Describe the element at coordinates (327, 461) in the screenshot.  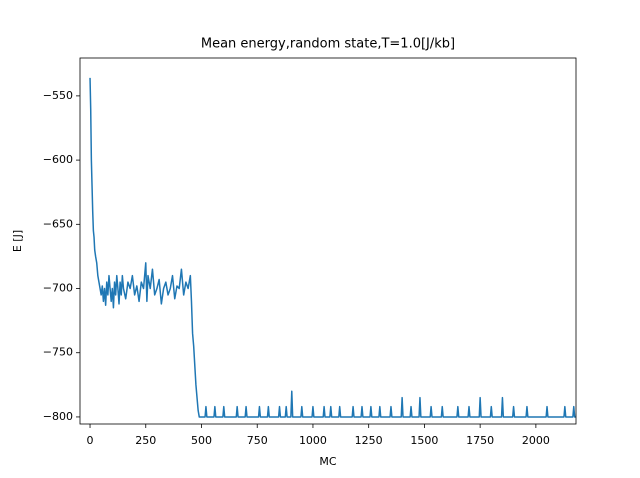
I see `x-axis-label: MC` at that location.